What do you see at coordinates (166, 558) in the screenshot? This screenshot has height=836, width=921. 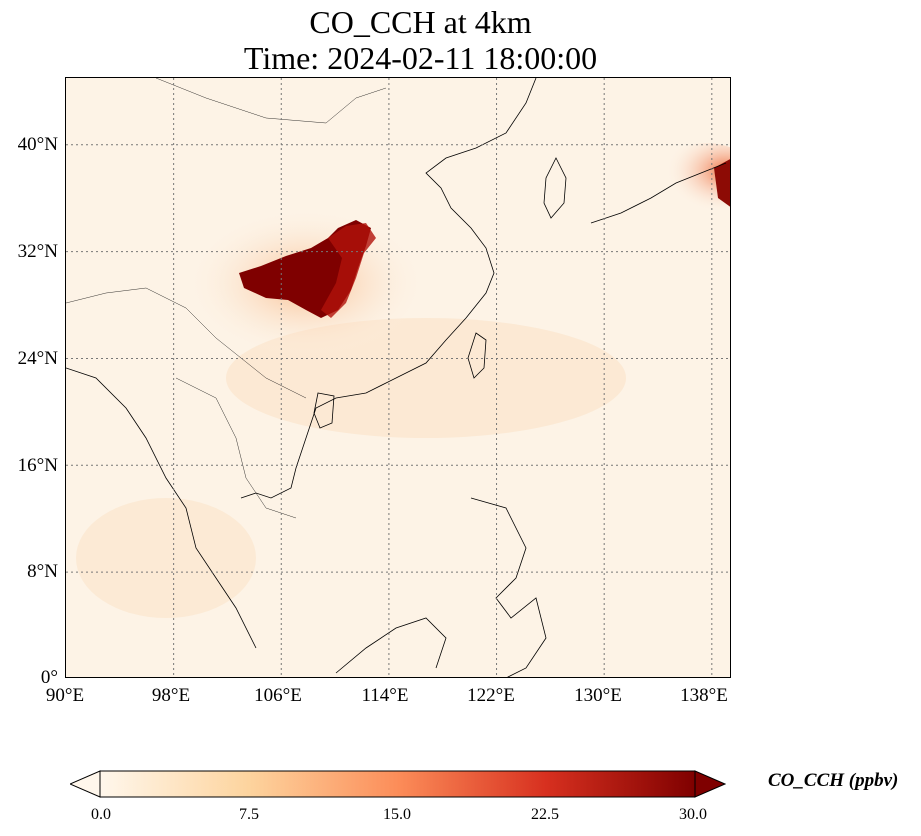 I see `faint-plume` at bounding box center [166, 558].